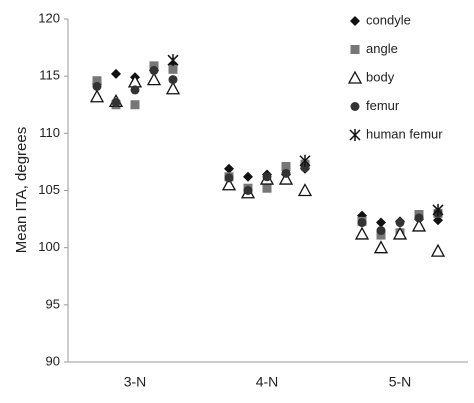 The image size is (474, 403). I want to click on legend-label: condyle, so click(388, 19).